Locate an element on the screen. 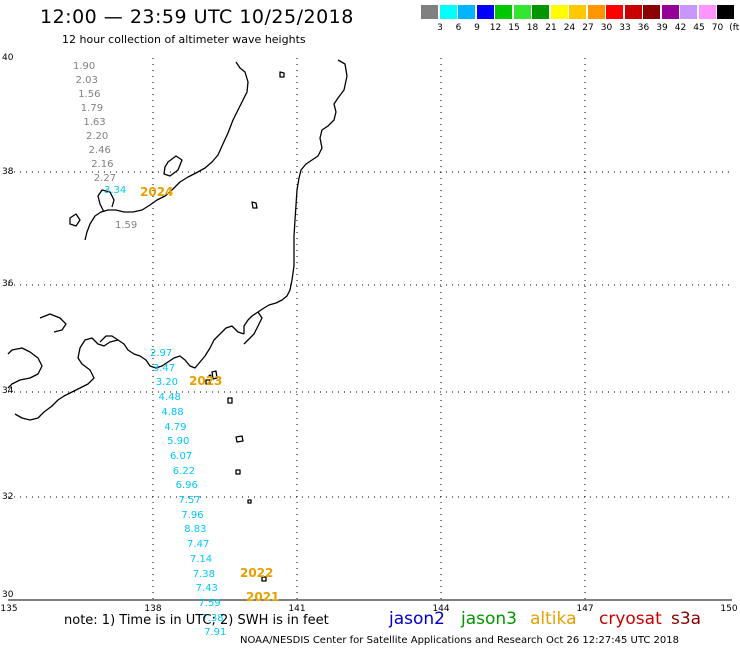  scale-label: 33 is located at coordinates (625, 28).